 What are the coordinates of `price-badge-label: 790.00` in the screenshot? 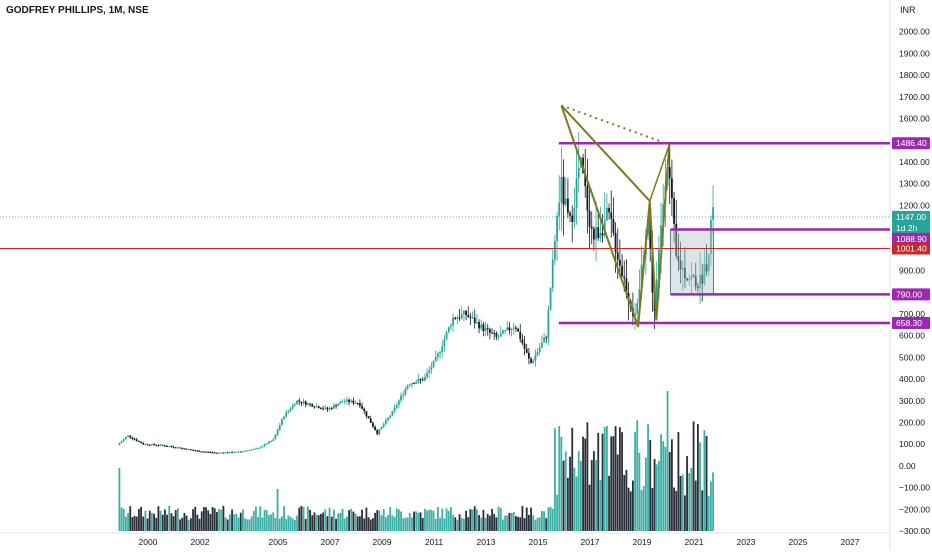 It's located at (909, 294).